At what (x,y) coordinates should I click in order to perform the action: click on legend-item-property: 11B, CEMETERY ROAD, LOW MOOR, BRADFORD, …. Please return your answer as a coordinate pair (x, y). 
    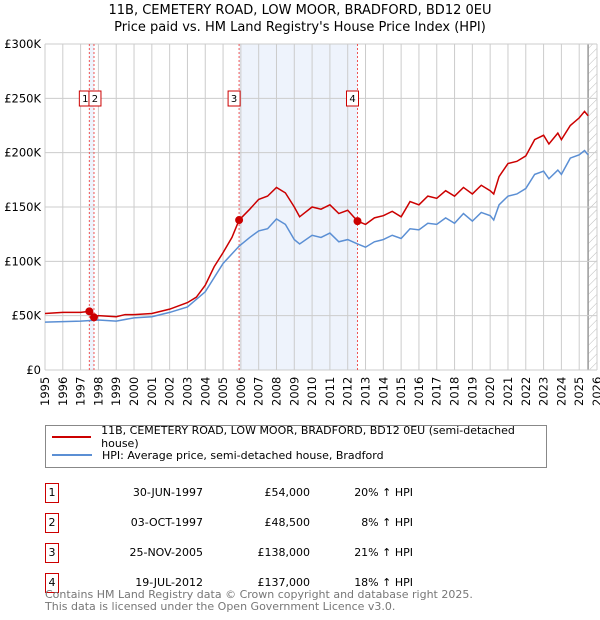
    Looking at the image, I should click on (299, 437).